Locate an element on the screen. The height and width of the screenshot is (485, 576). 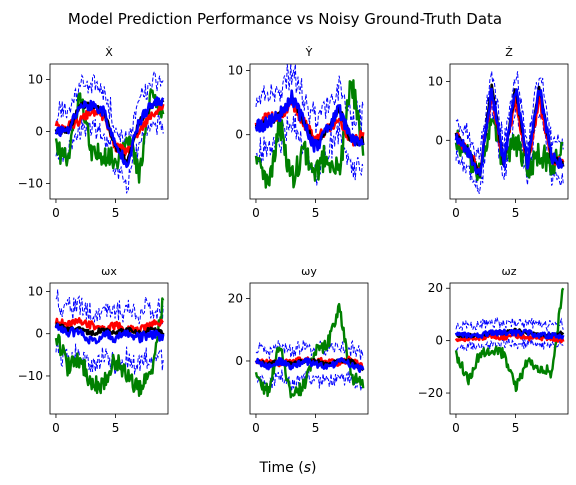
x-axis-label-prefix: Time ( is located at coordinates (281, 468).